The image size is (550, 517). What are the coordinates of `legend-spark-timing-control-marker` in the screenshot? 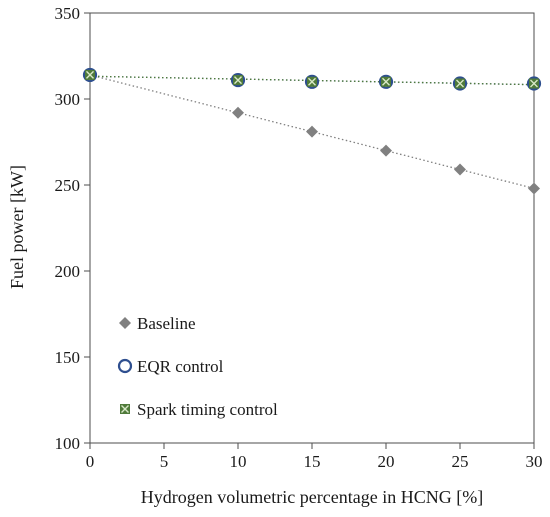 It's located at (125, 409).